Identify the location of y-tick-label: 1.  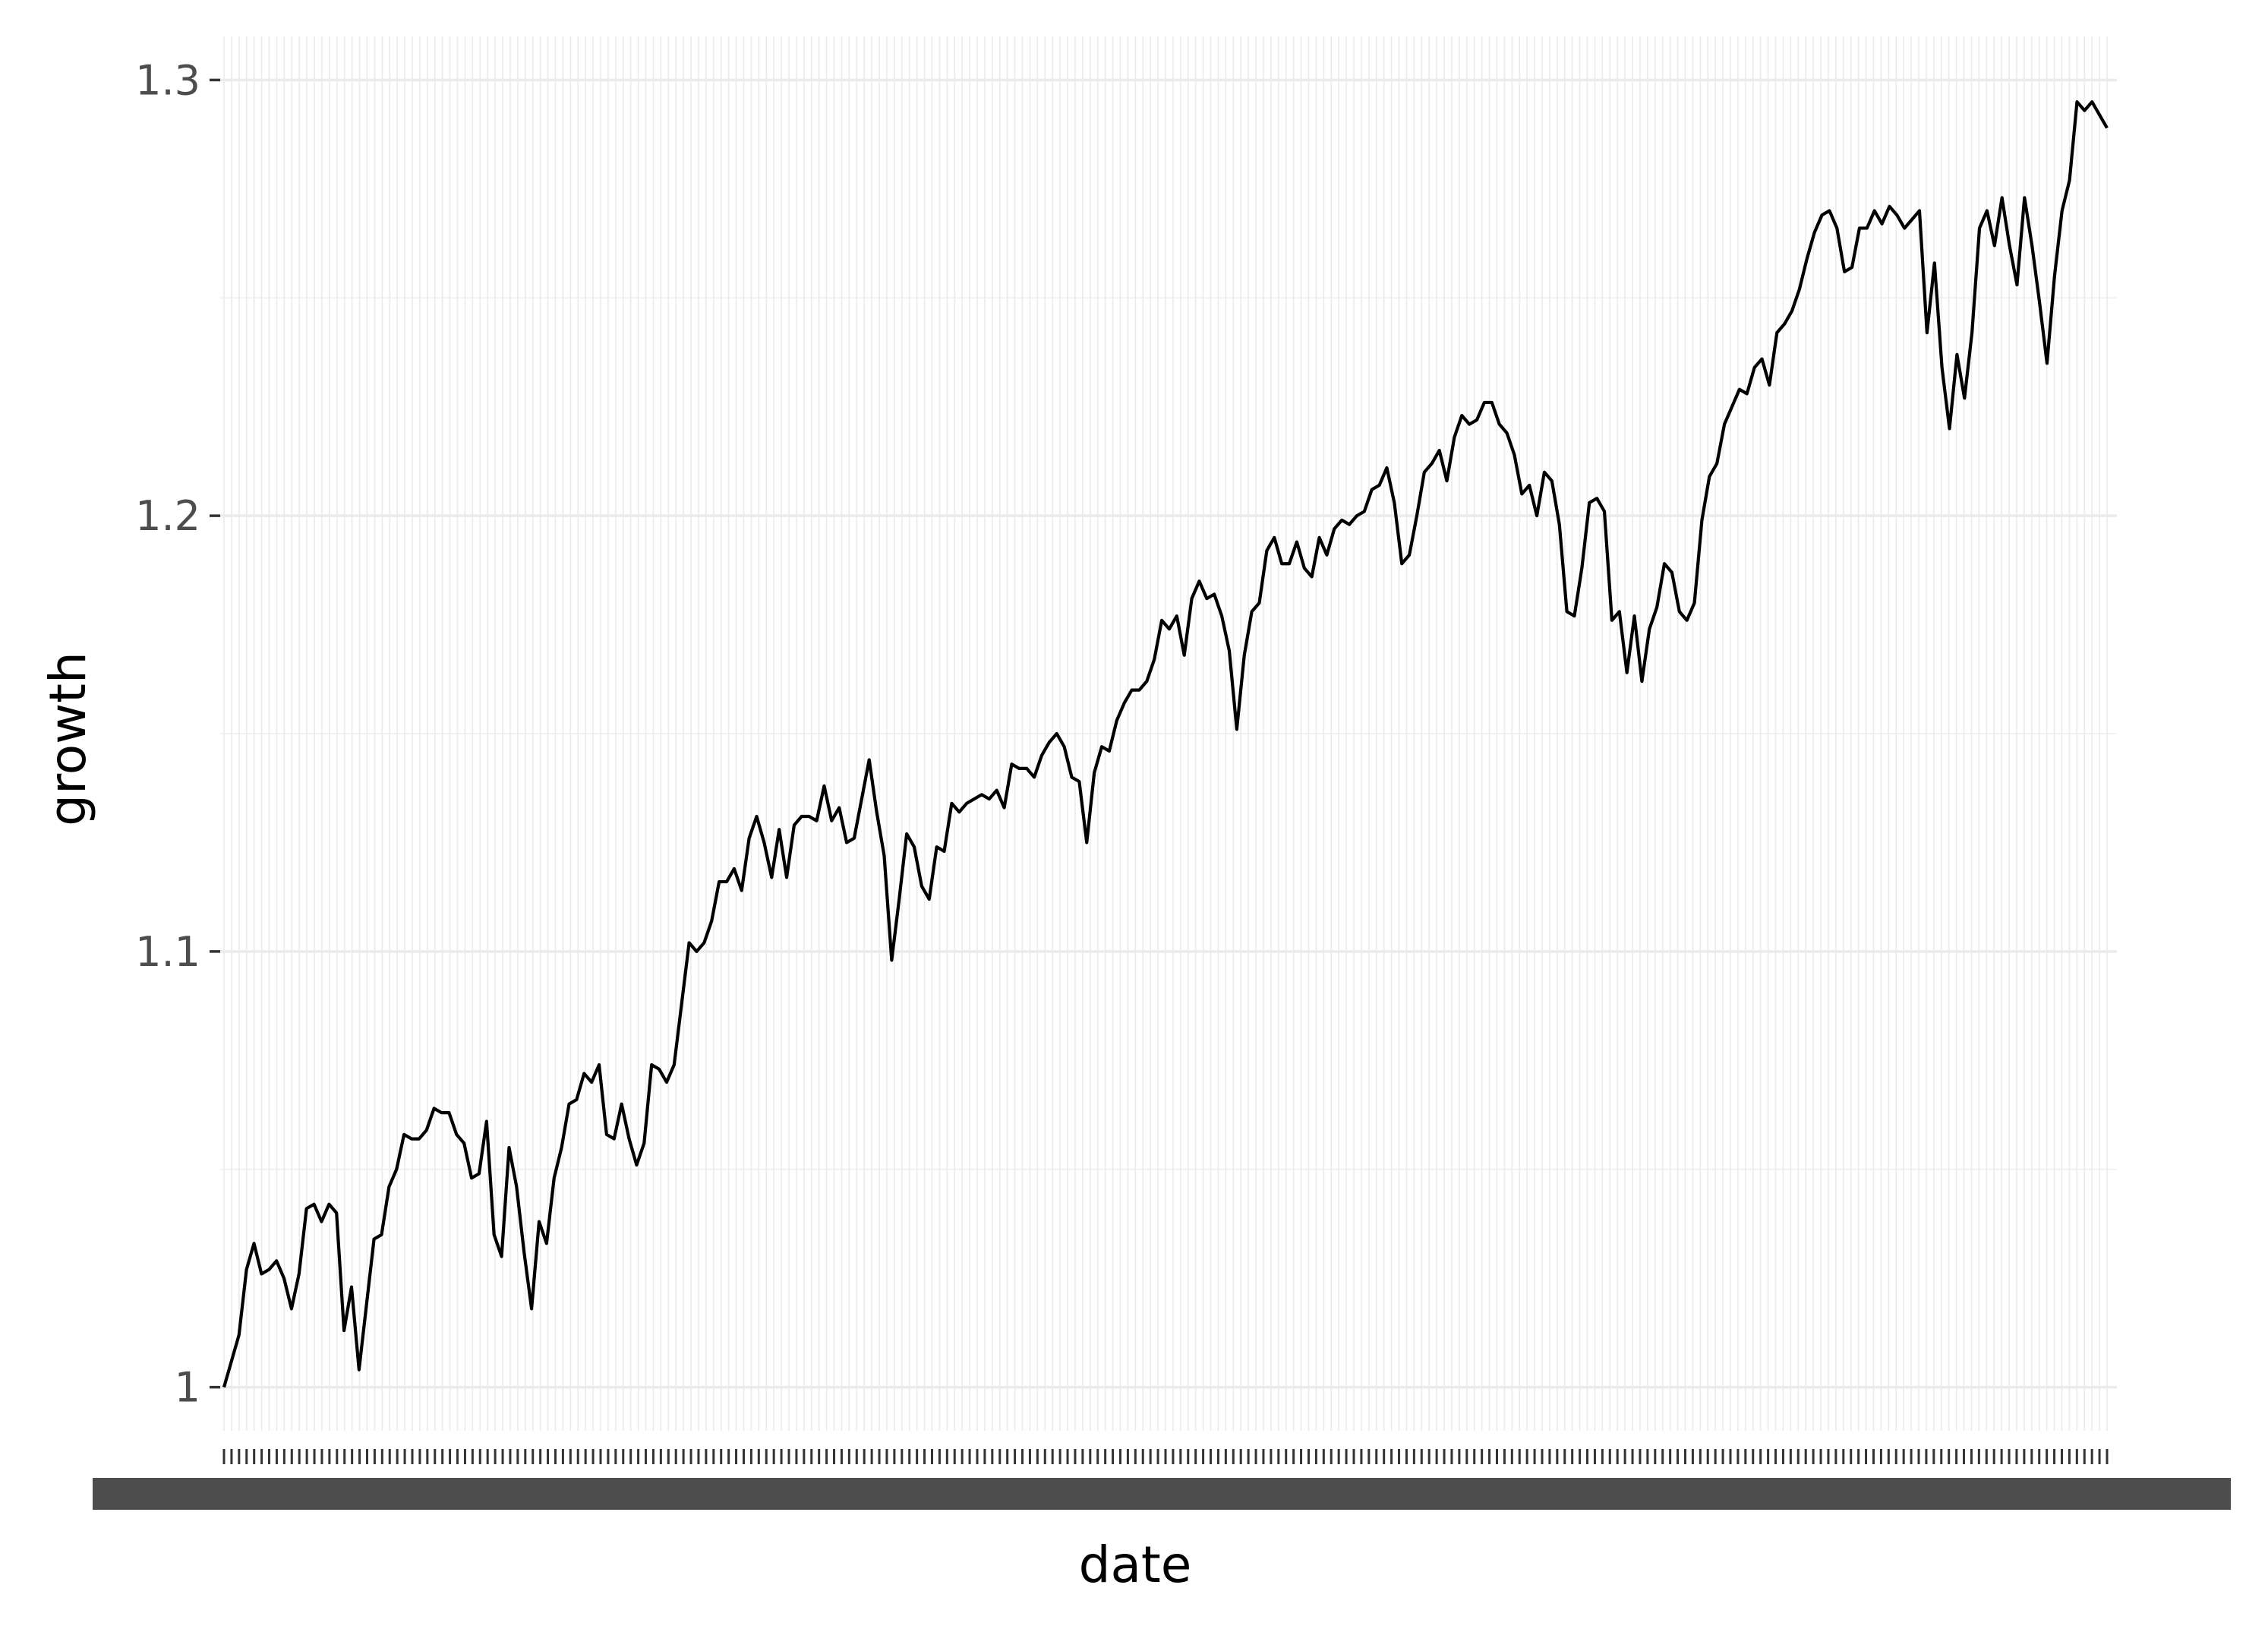
(188, 1388).